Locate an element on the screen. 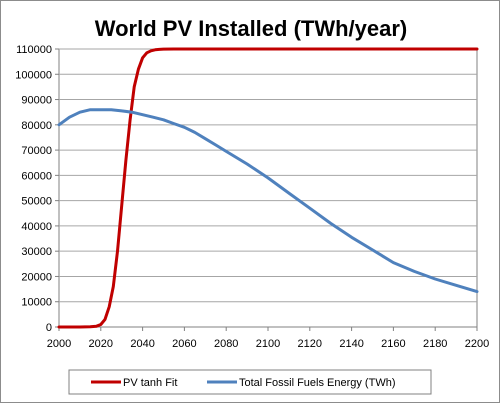 This screenshot has height=404, width=500. y-tick-label: 0 is located at coordinates (49, 328).